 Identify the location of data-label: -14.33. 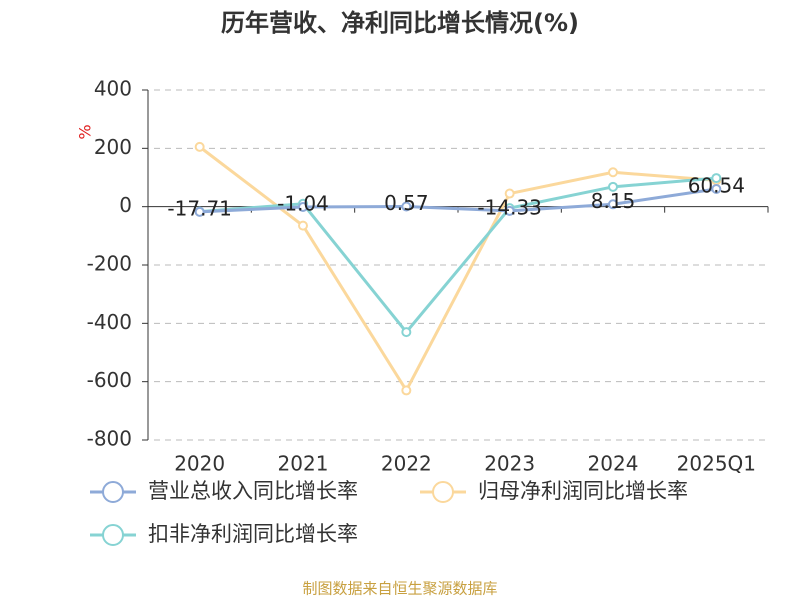
(509, 207).